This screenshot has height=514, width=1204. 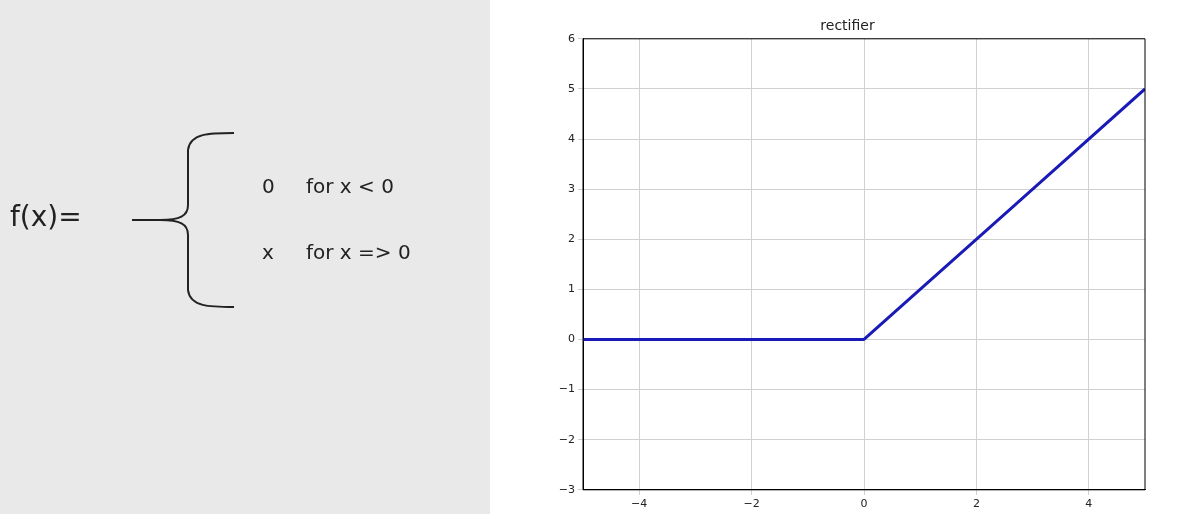 I want to click on y-tick-label: −2, so click(x=566, y=439).